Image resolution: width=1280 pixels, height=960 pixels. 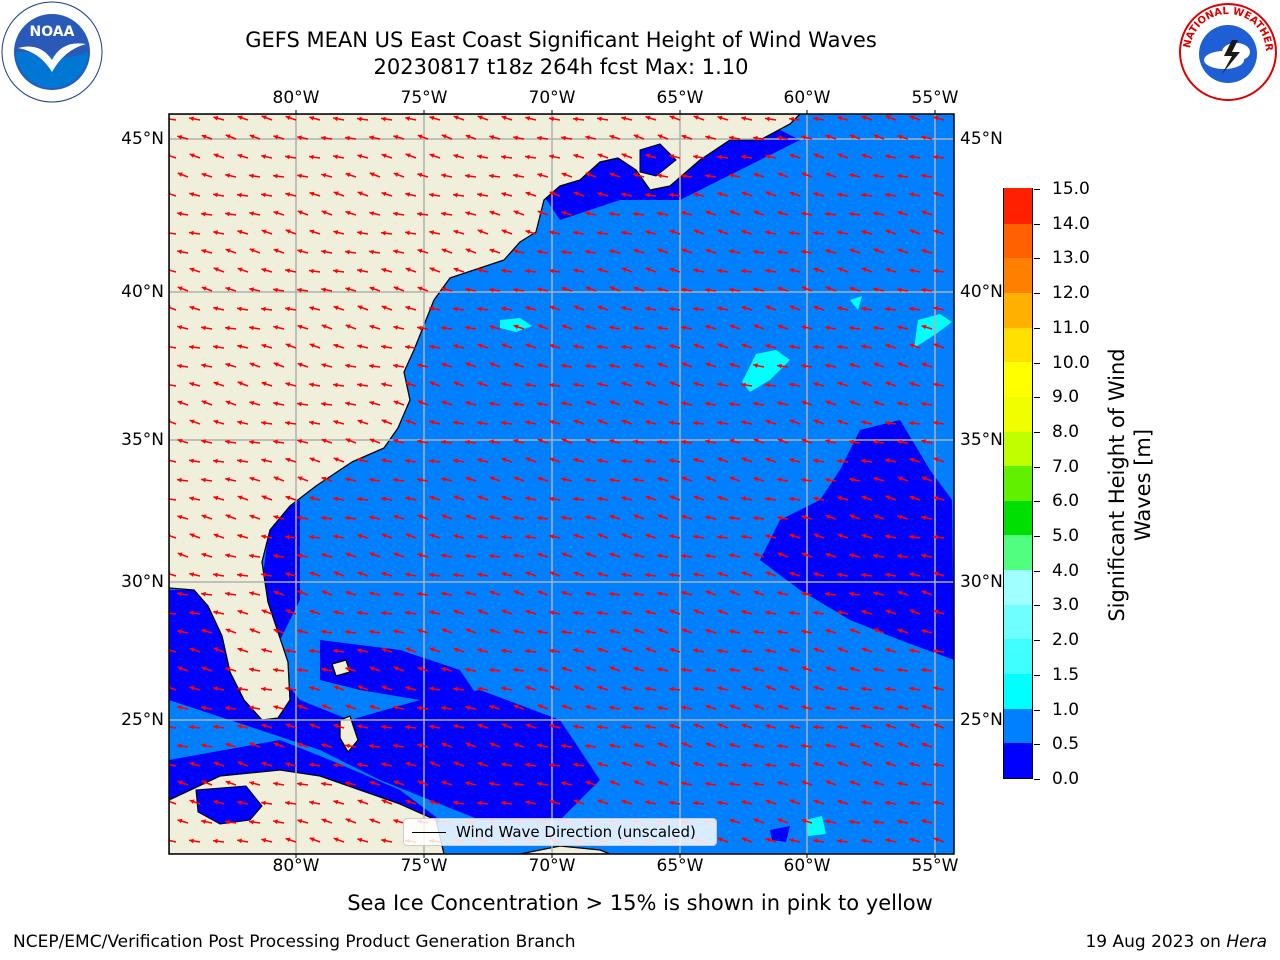 What do you see at coordinates (424, 98) in the screenshot?
I see `lon-tick-top: 75°W` at bounding box center [424, 98].